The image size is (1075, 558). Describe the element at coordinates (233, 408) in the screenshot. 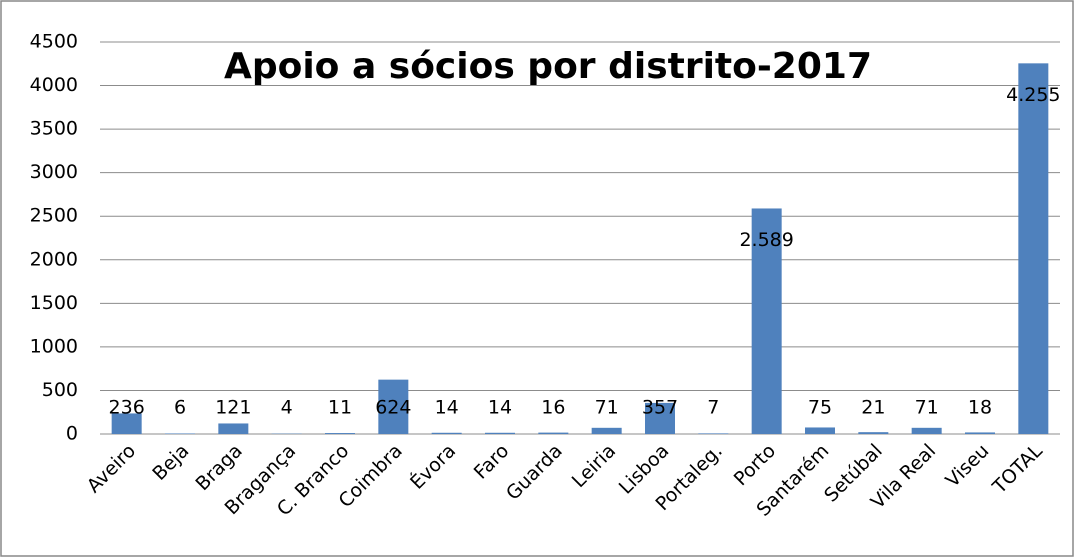

I see `data-label: 121` at that location.